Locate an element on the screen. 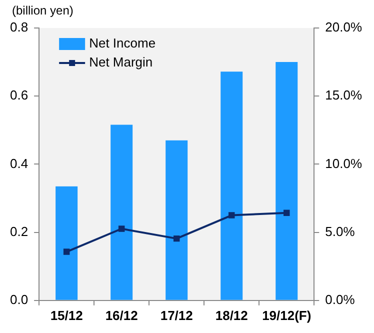  y2-tick-label: 0.0% is located at coordinates (340, 299).